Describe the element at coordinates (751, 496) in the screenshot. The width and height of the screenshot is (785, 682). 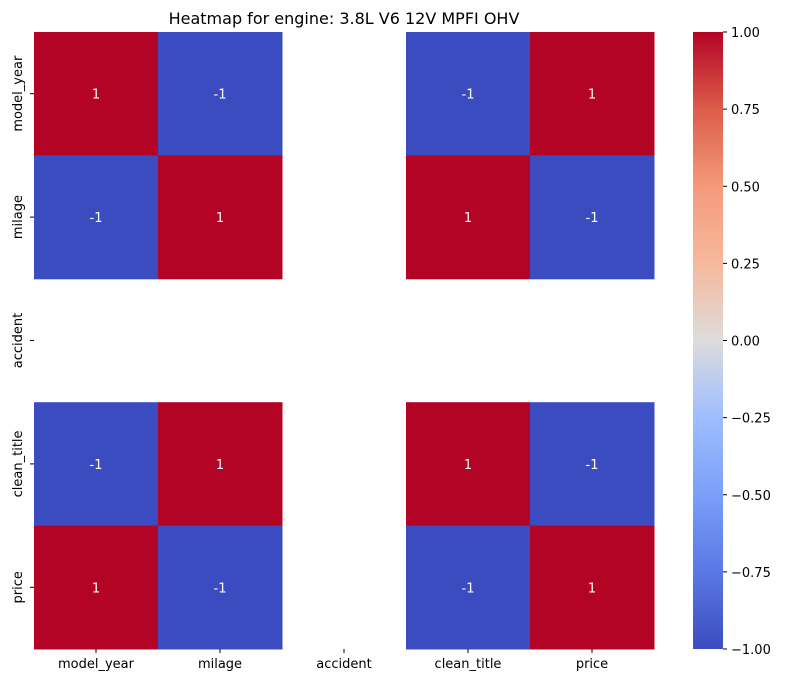
I see `colorbar-tick-label: −0.50` at that location.